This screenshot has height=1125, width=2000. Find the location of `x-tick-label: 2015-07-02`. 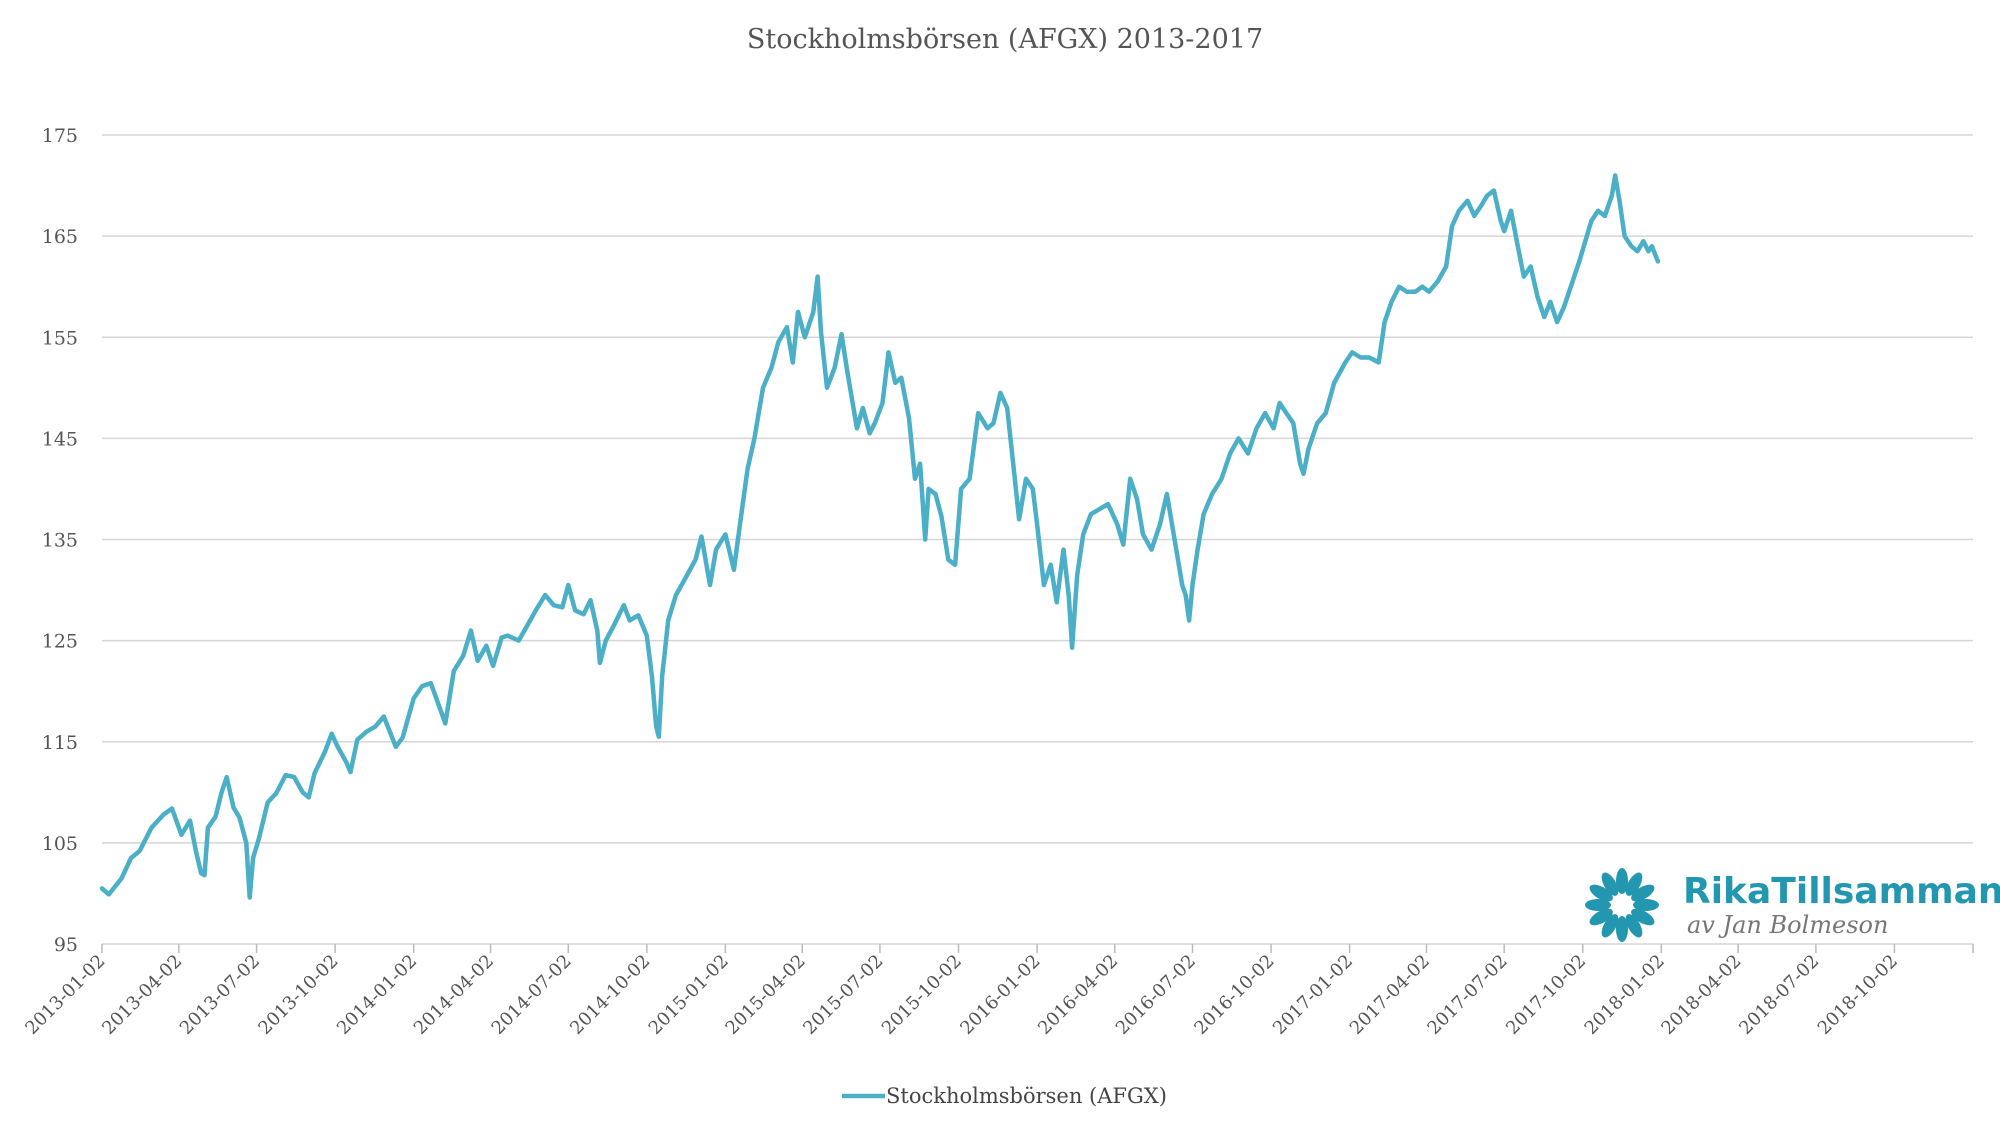

x-tick-label: 2015-07-02 is located at coordinates (843, 995).